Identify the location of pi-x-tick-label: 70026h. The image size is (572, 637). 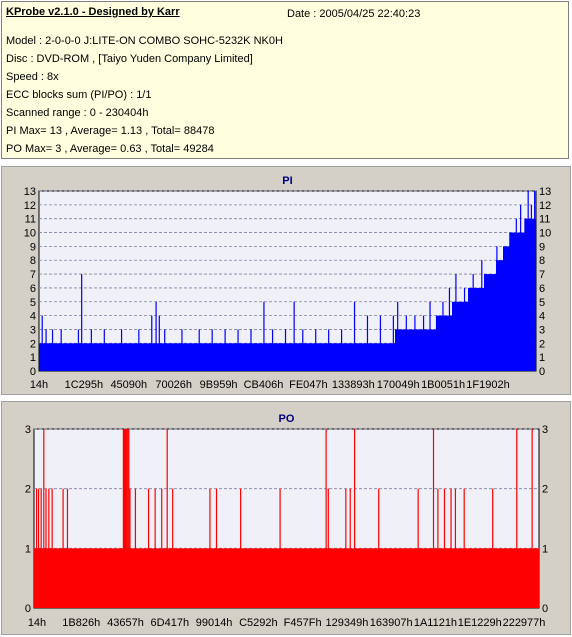
(173, 385).